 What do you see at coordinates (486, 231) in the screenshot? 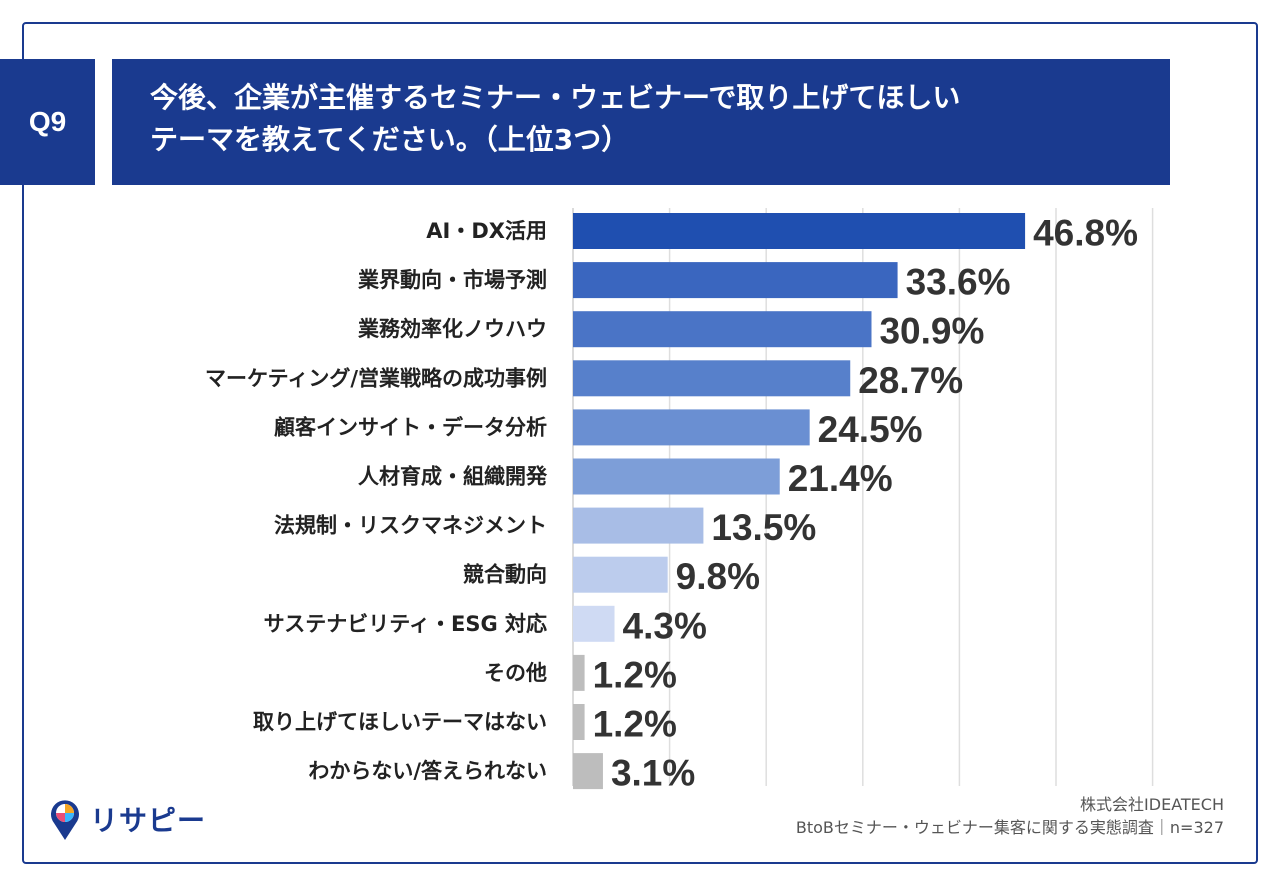
I see `category-label: AI・DX活用` at bounding box center [486, 231].